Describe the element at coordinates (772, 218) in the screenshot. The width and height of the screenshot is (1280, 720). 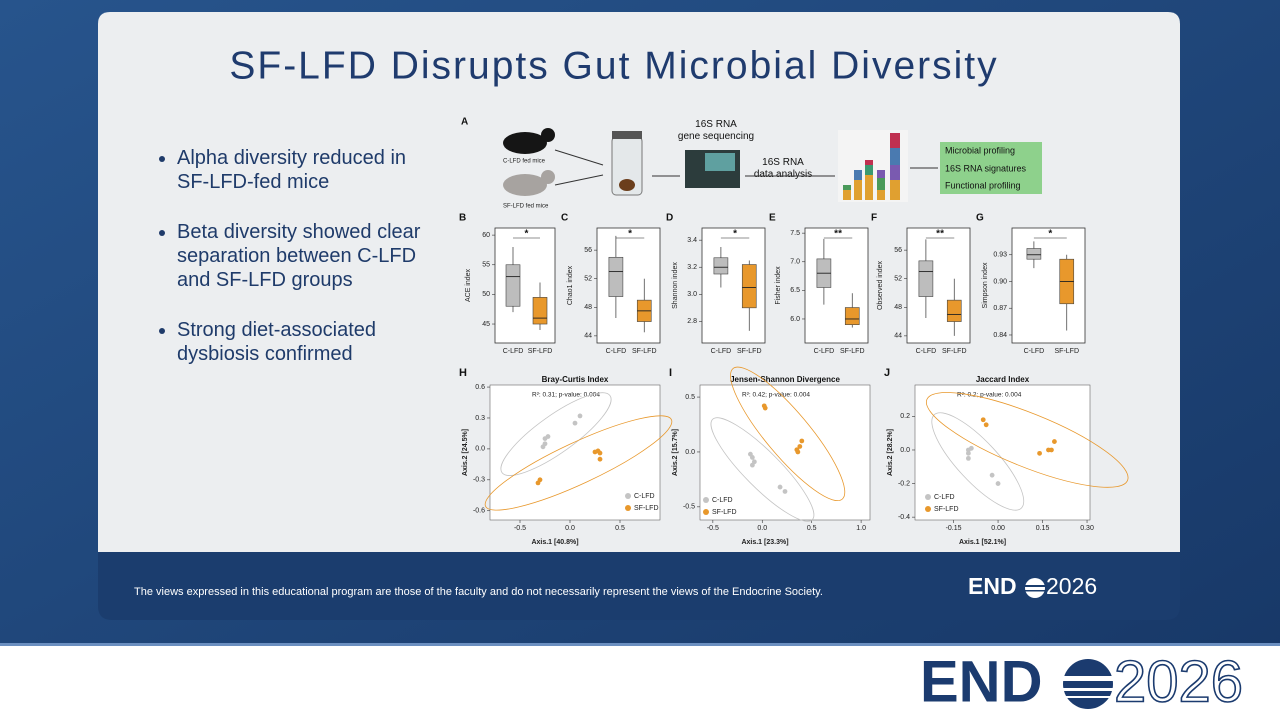
I see `panel-label: E` at that location.